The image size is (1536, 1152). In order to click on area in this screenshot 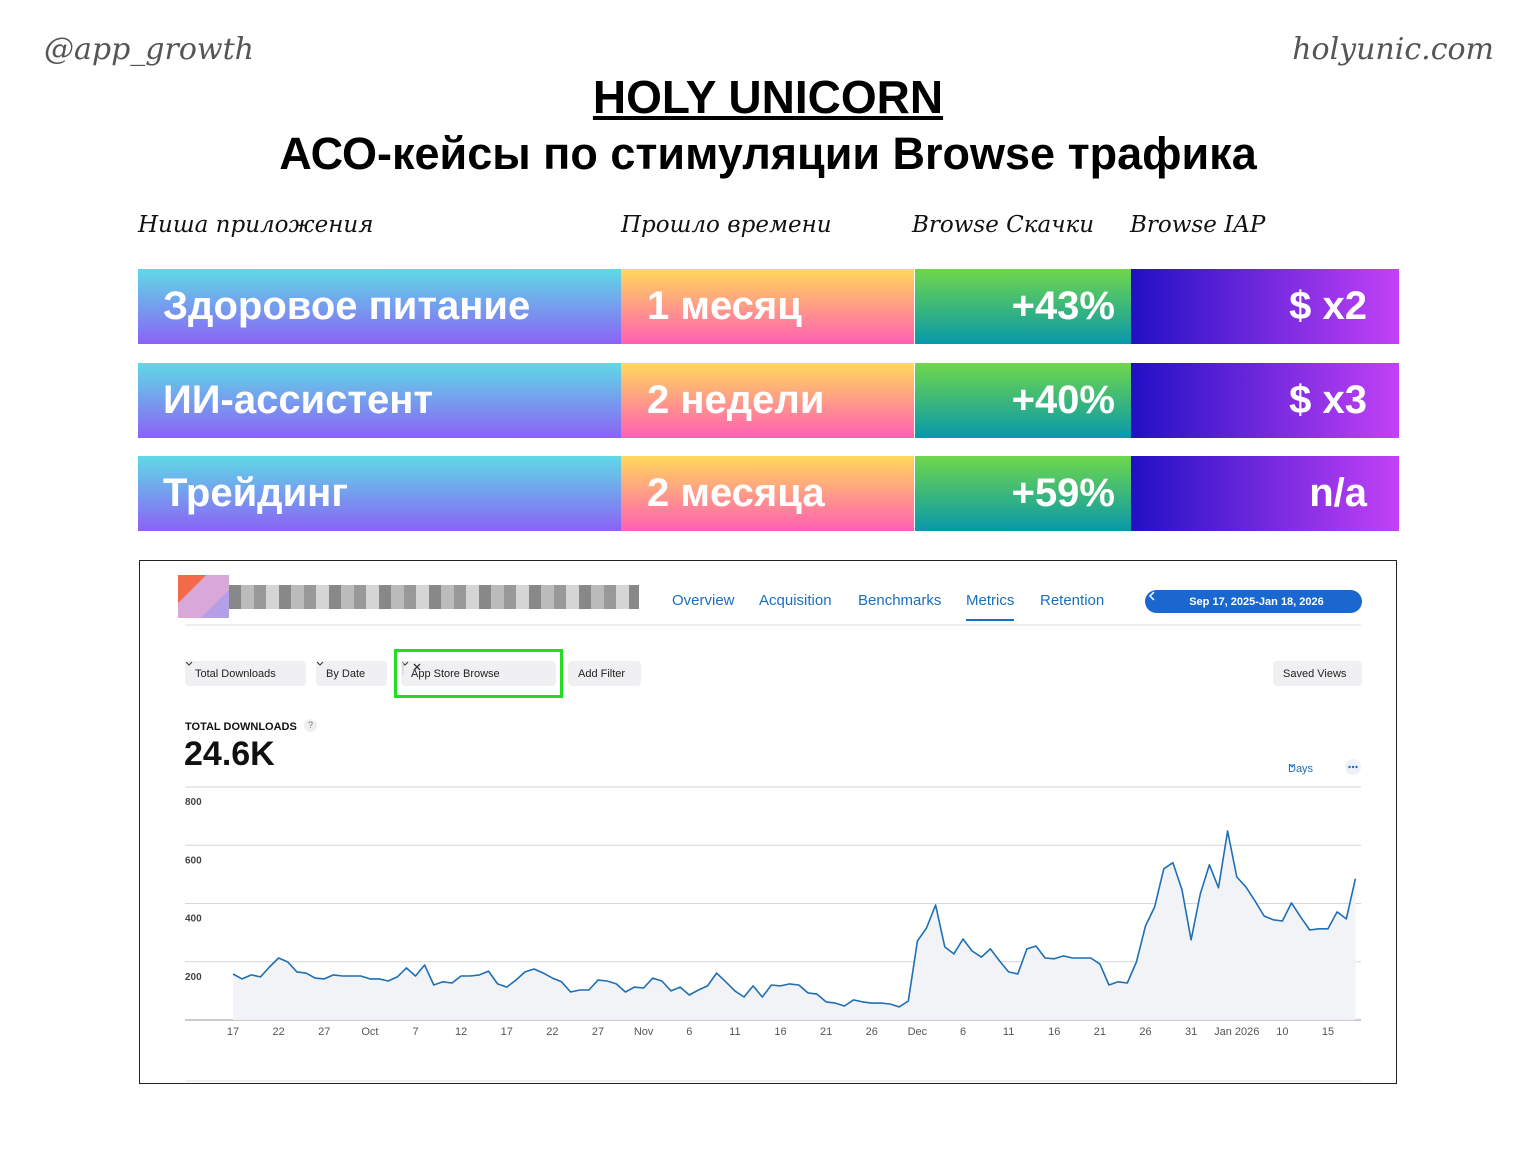, I will do `click(794, 925)`.